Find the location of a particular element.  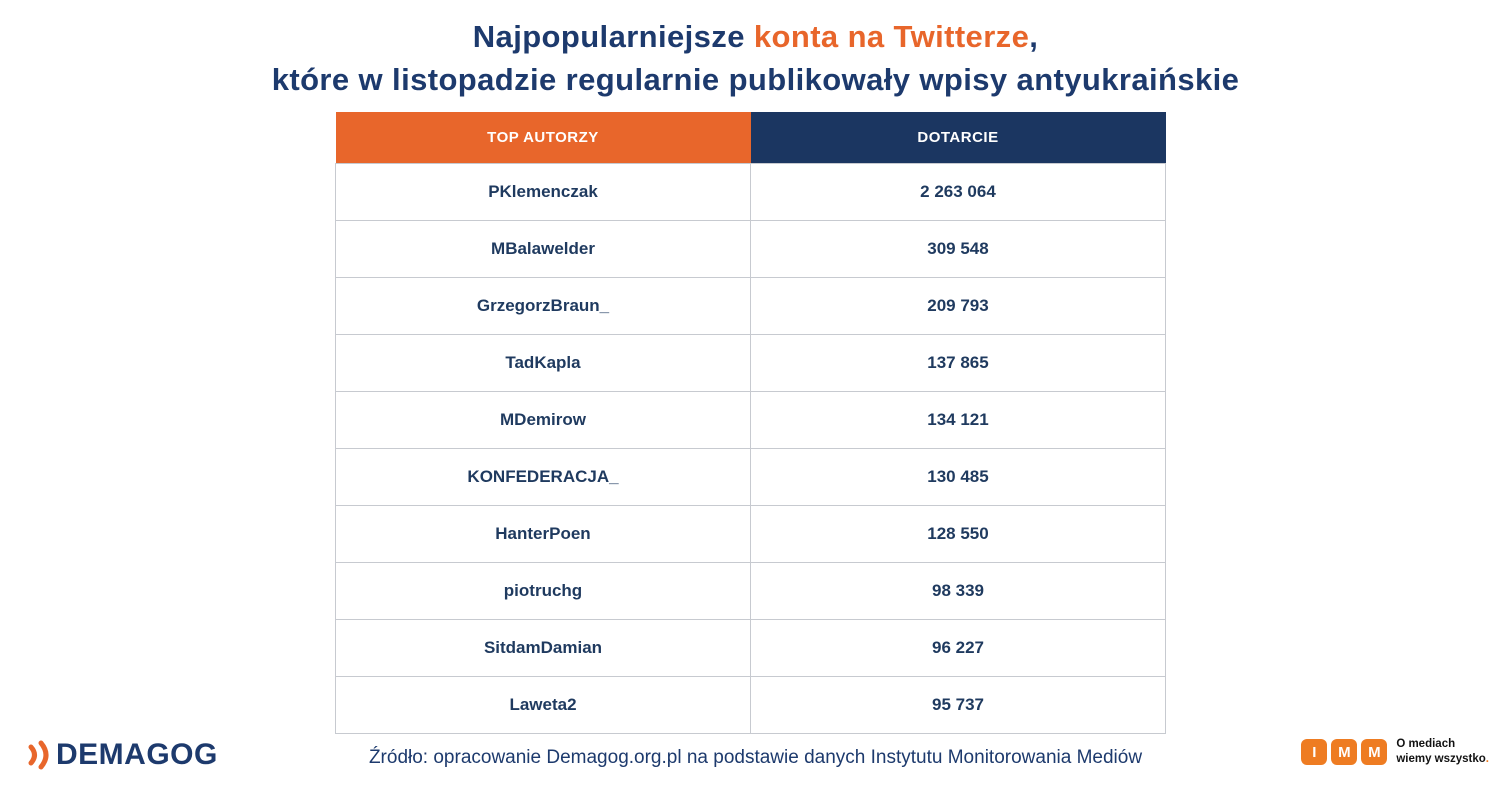

table-row: MBalawelder 309 548 is located at coordinates (750, 248).